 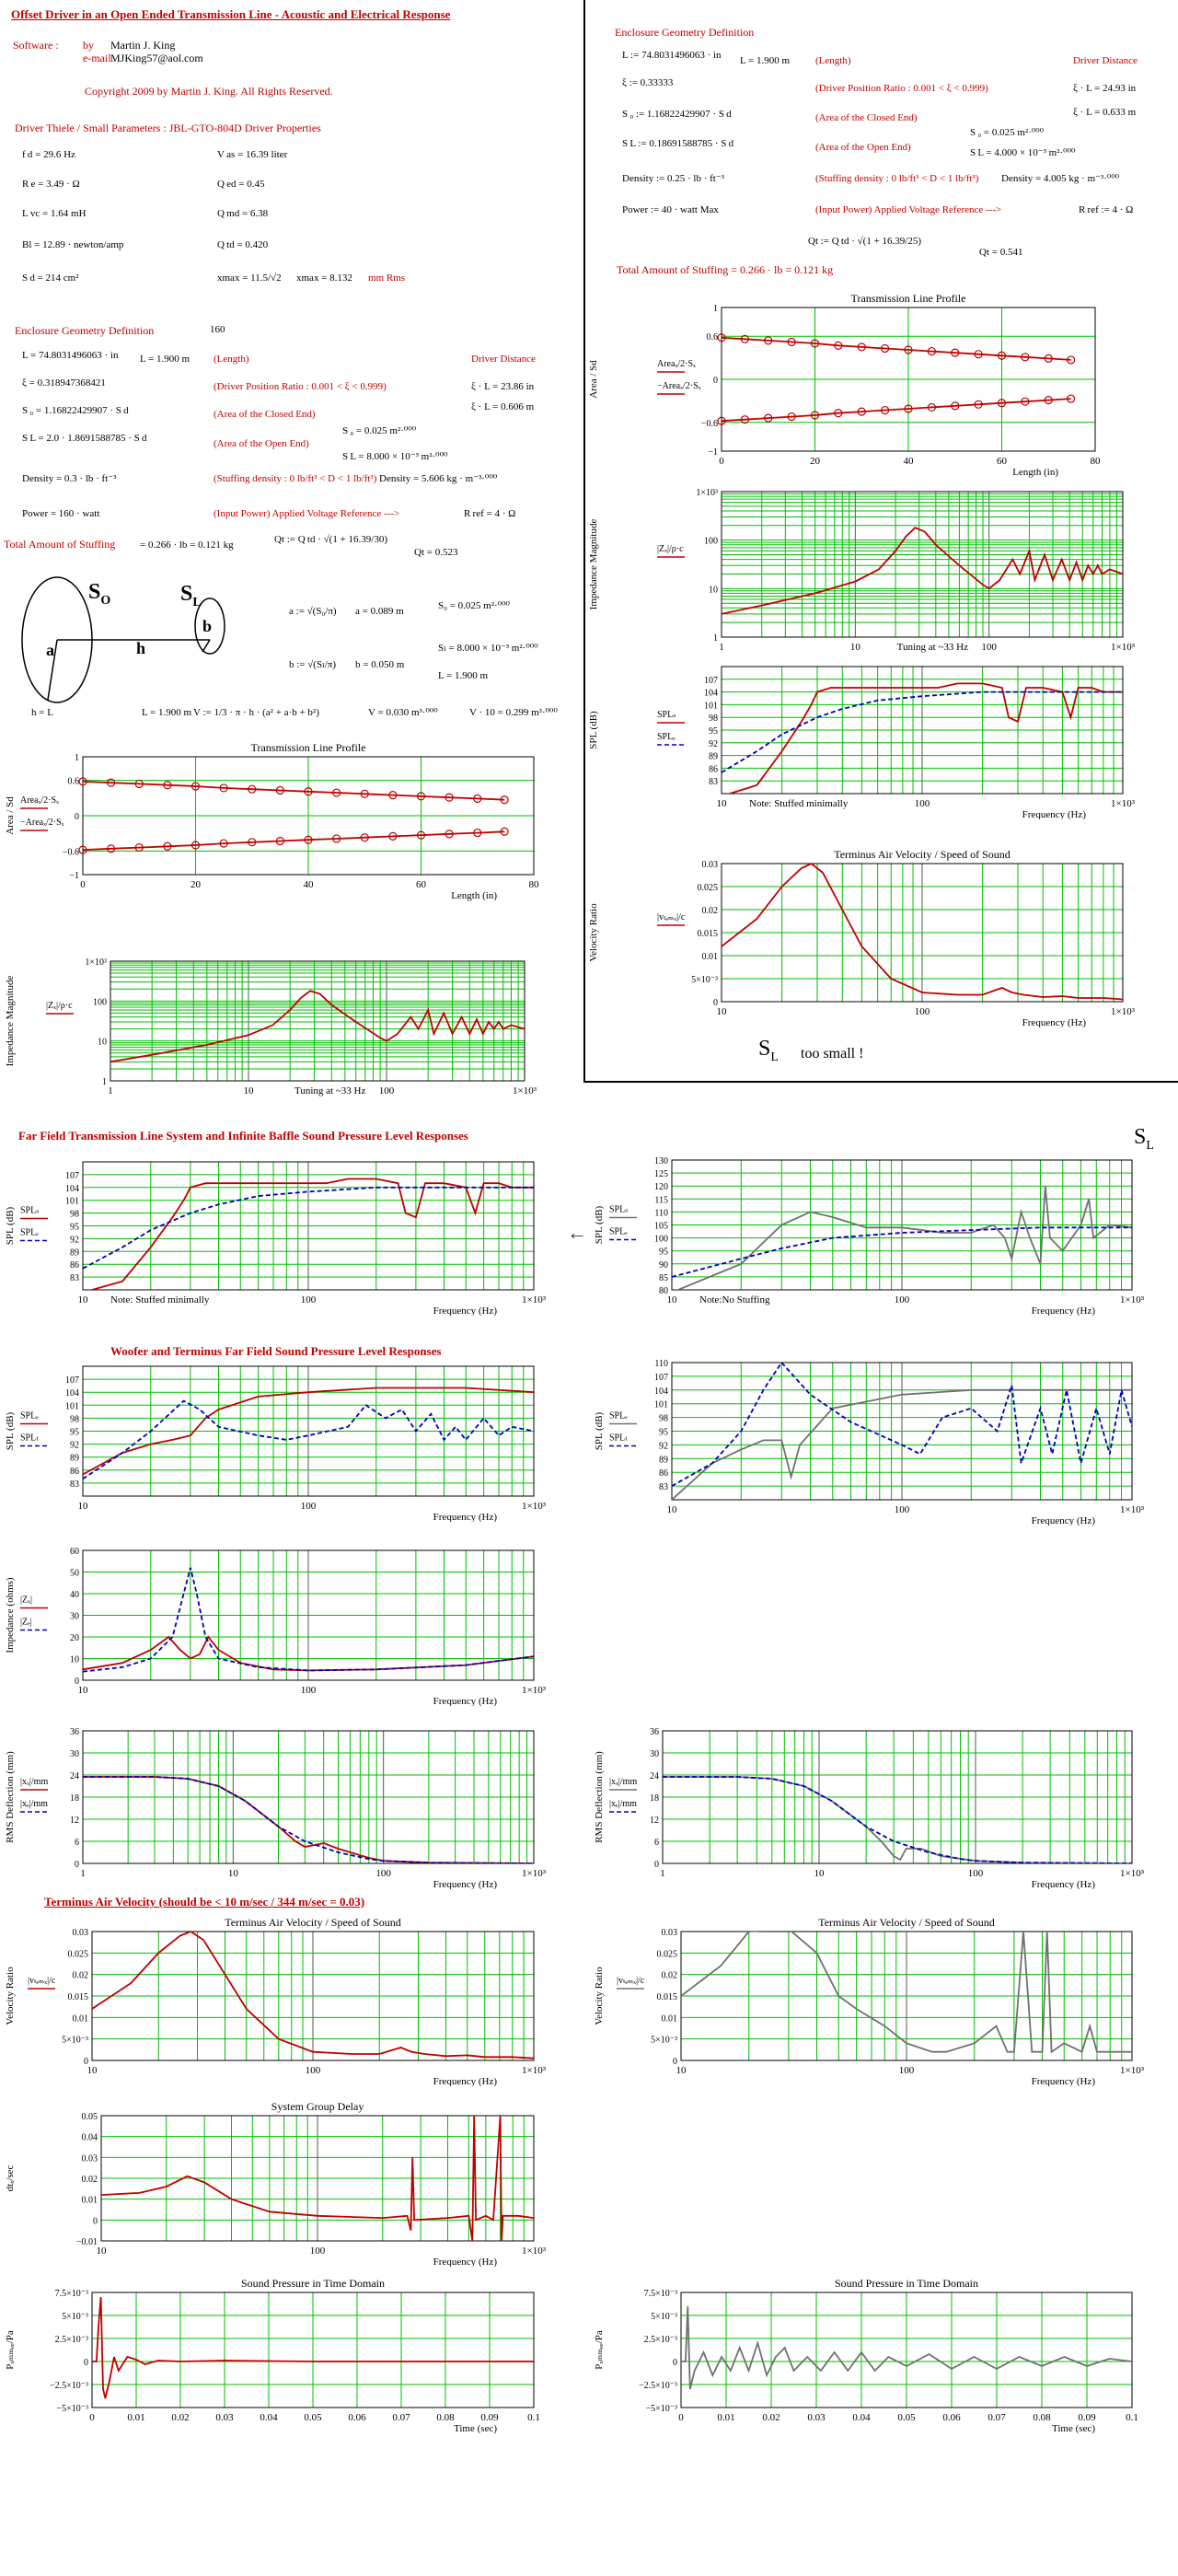 I want to click on y-tick-label: 0.04, so click(x=90, y=2138).